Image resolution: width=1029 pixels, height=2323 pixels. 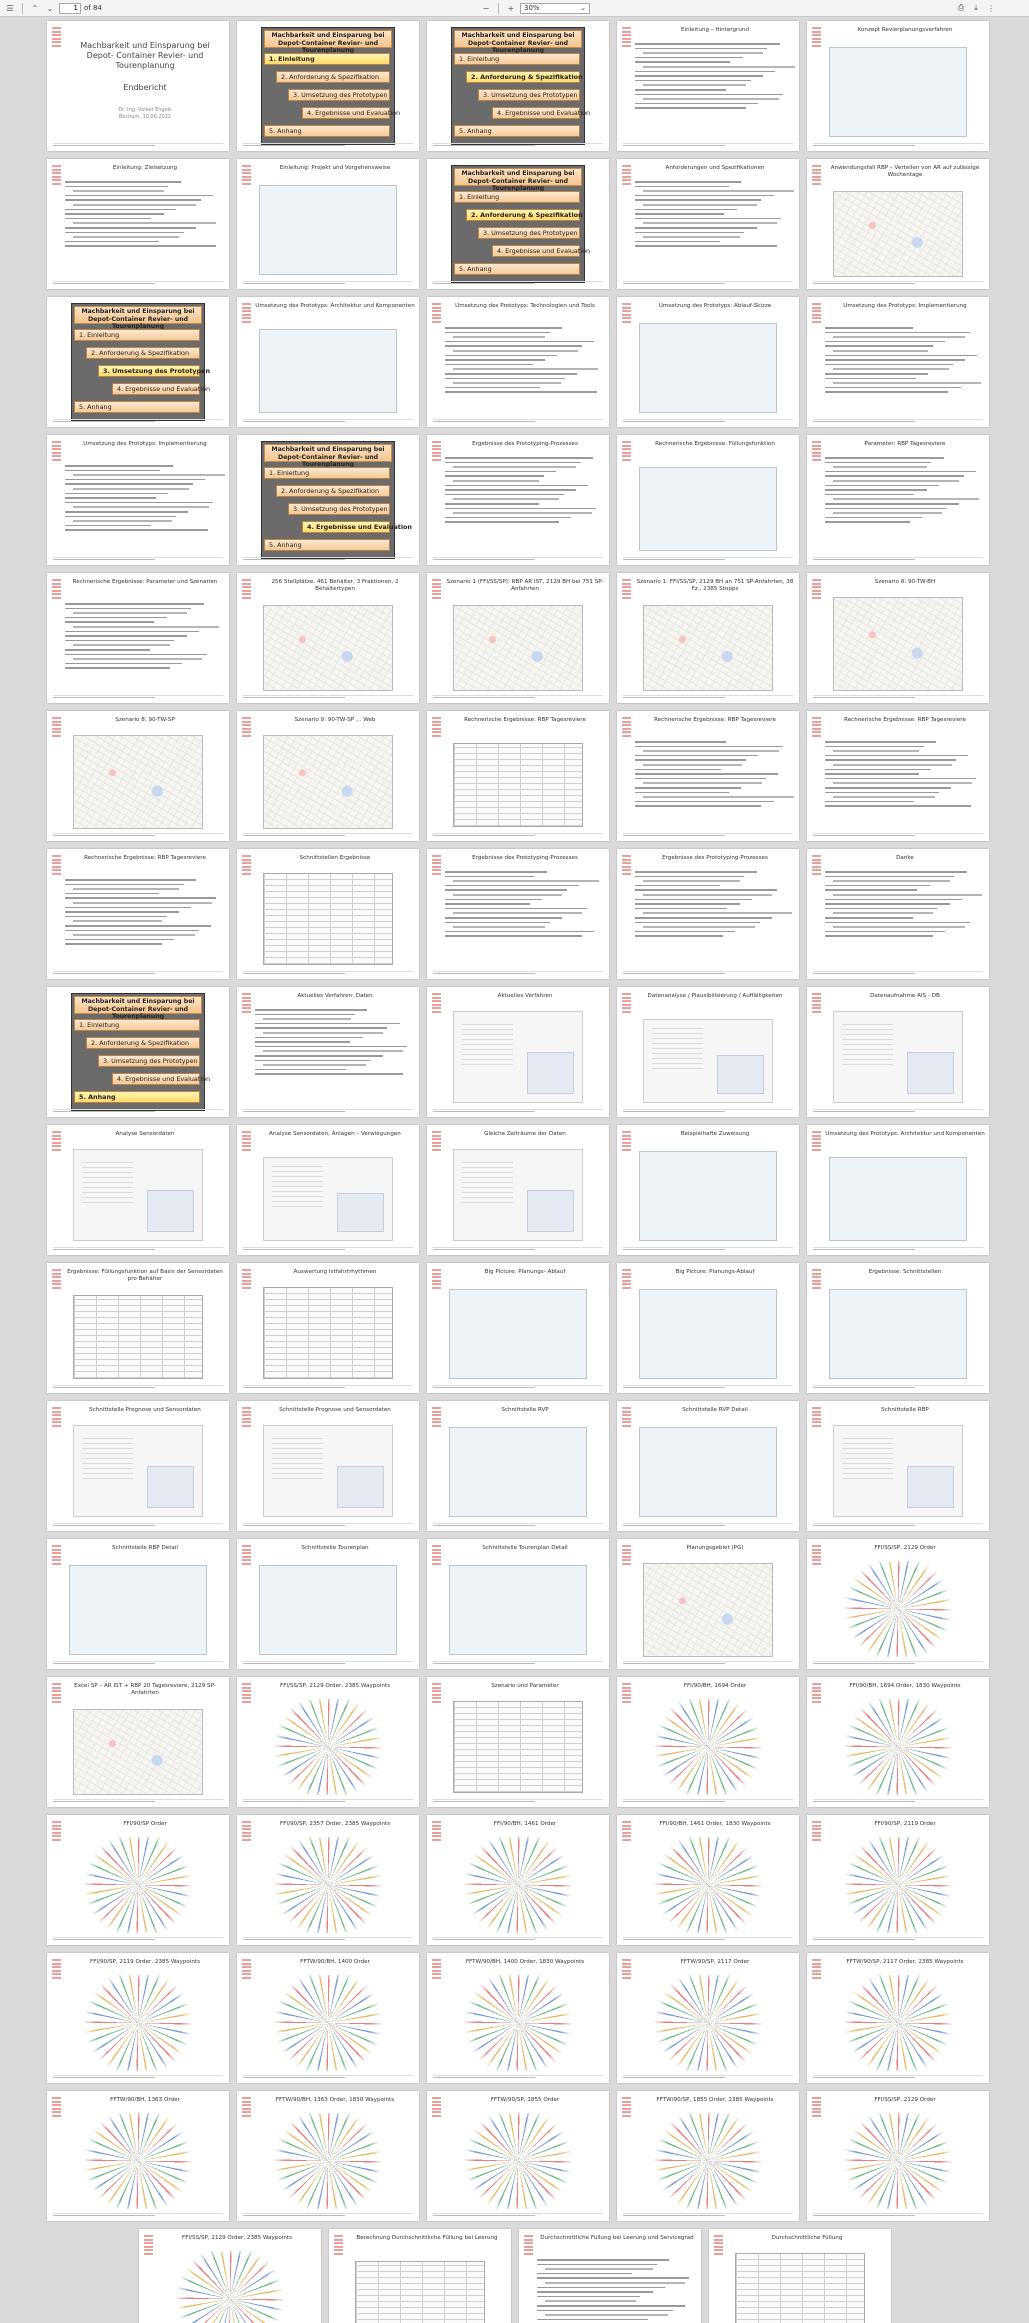 What do you see at coordinates (518, 2018) in the screenshot?
I see `page-thumbnail: FFTW/90/BH, 1400 Order, 1830 Waypoints` at bounding box center [518, 2018].